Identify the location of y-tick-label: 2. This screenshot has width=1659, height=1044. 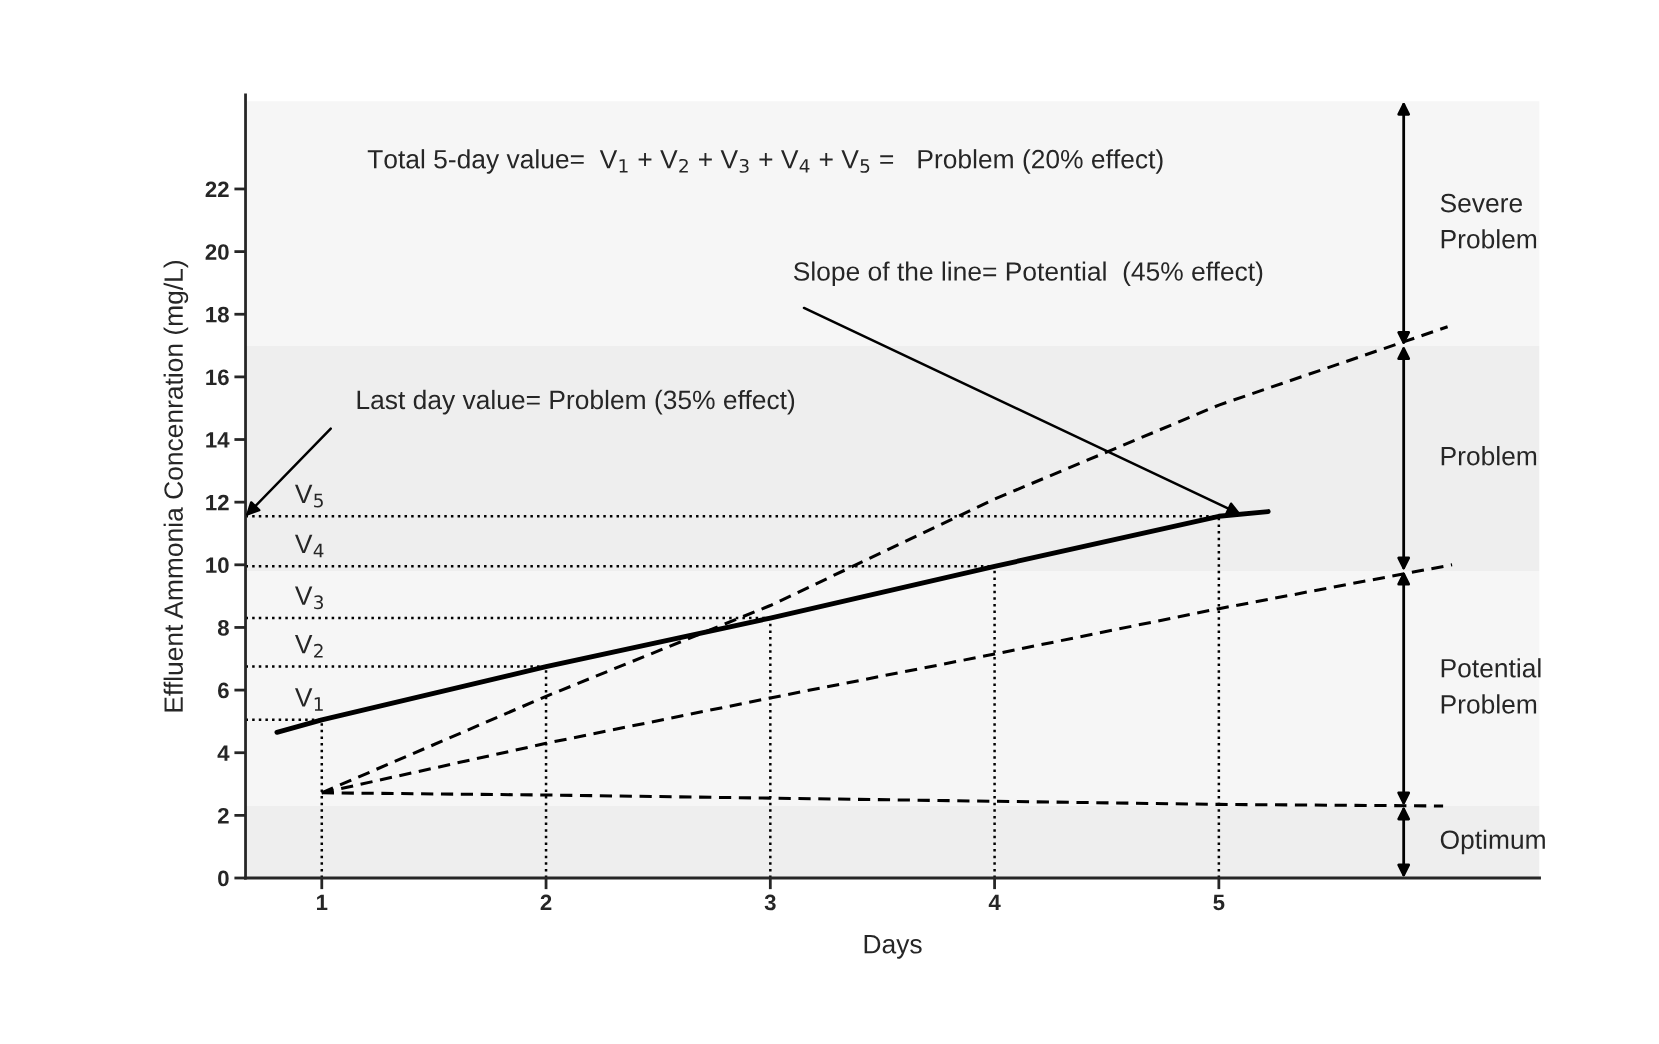
(223, 815).